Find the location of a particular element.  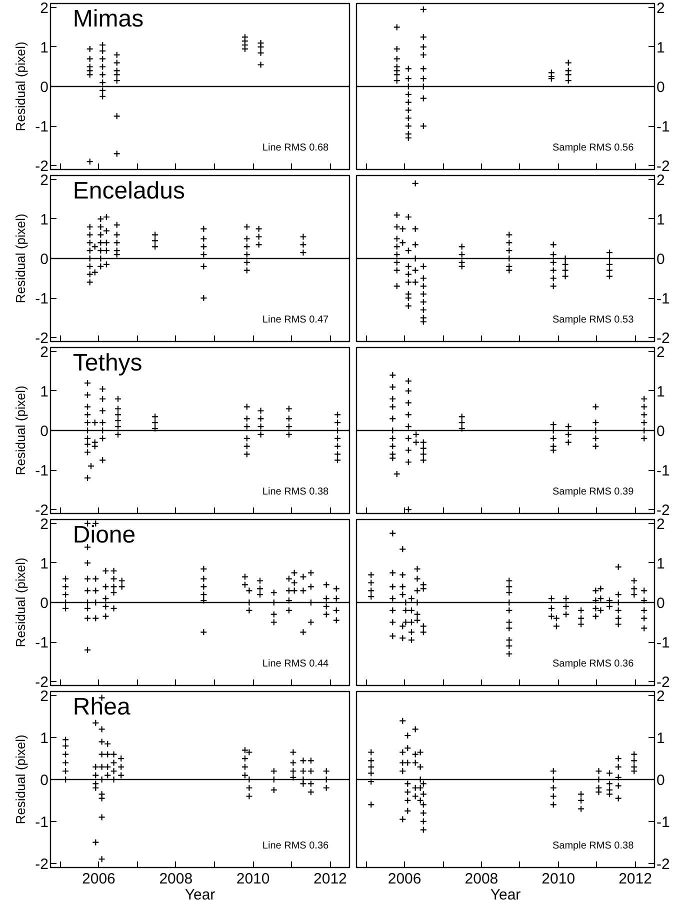

annotation: Sample RMS 0.36 is located at coordinates (593, 664).